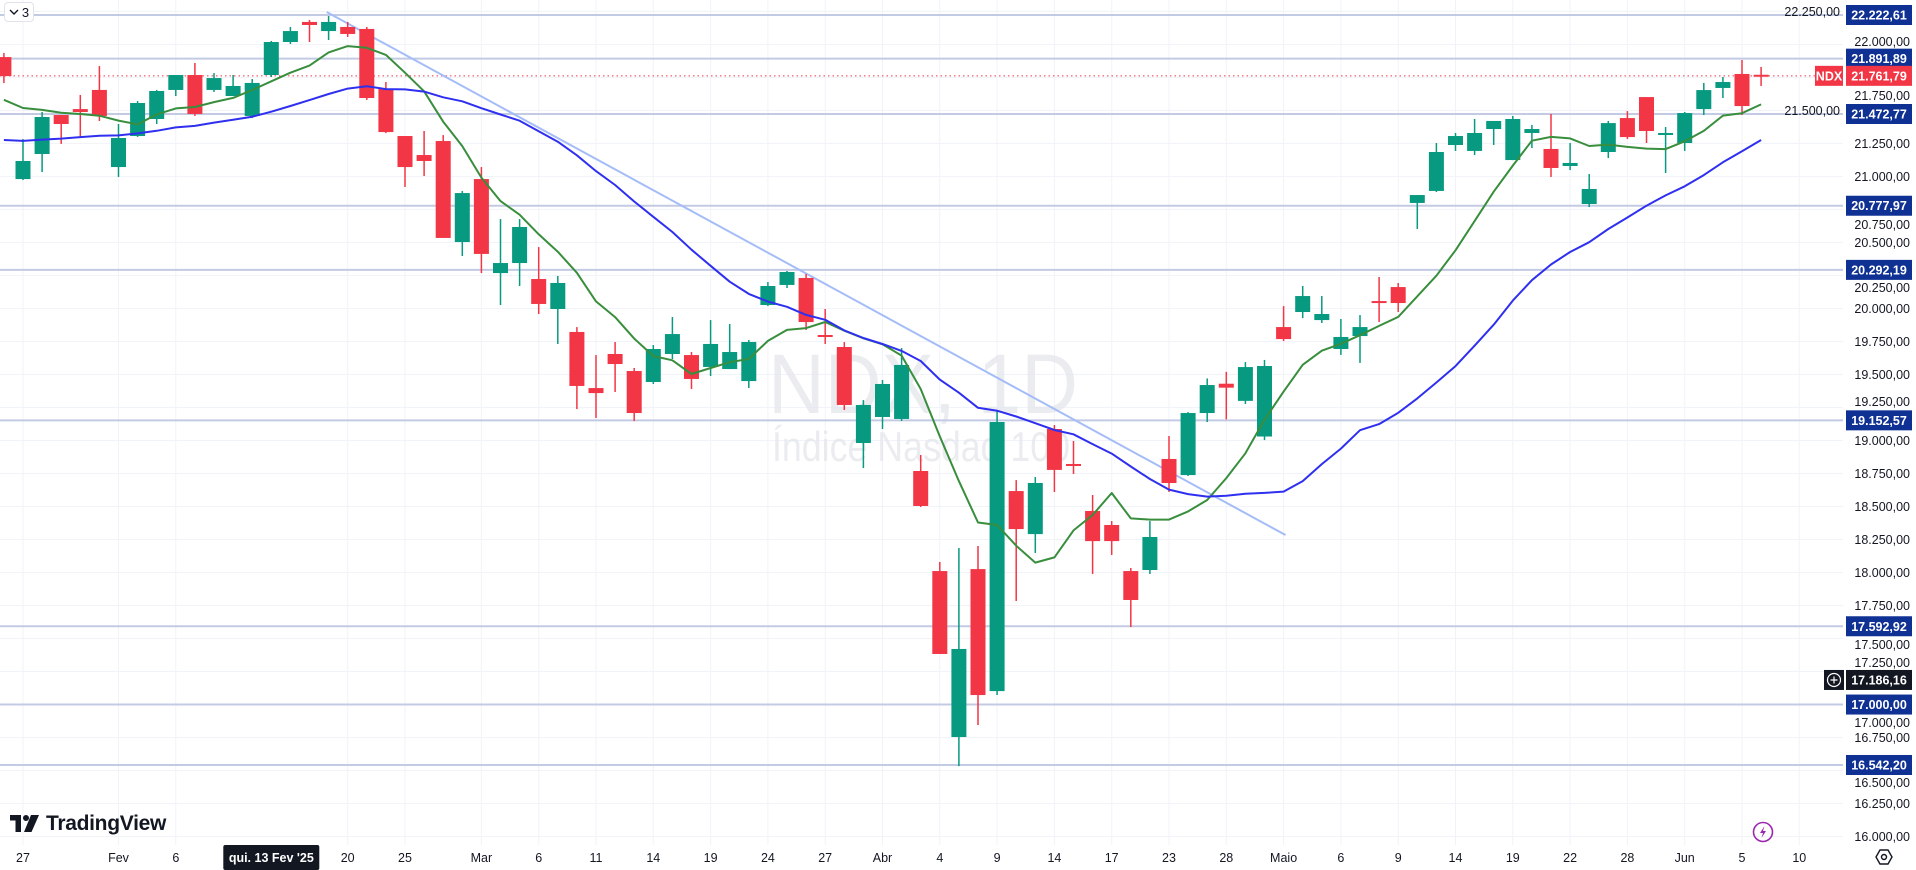  What do you see at coordinates (1879, 627) in the screenshot?
I see `price-level-label: 17.592,92` at bounding box center [1879, 627].